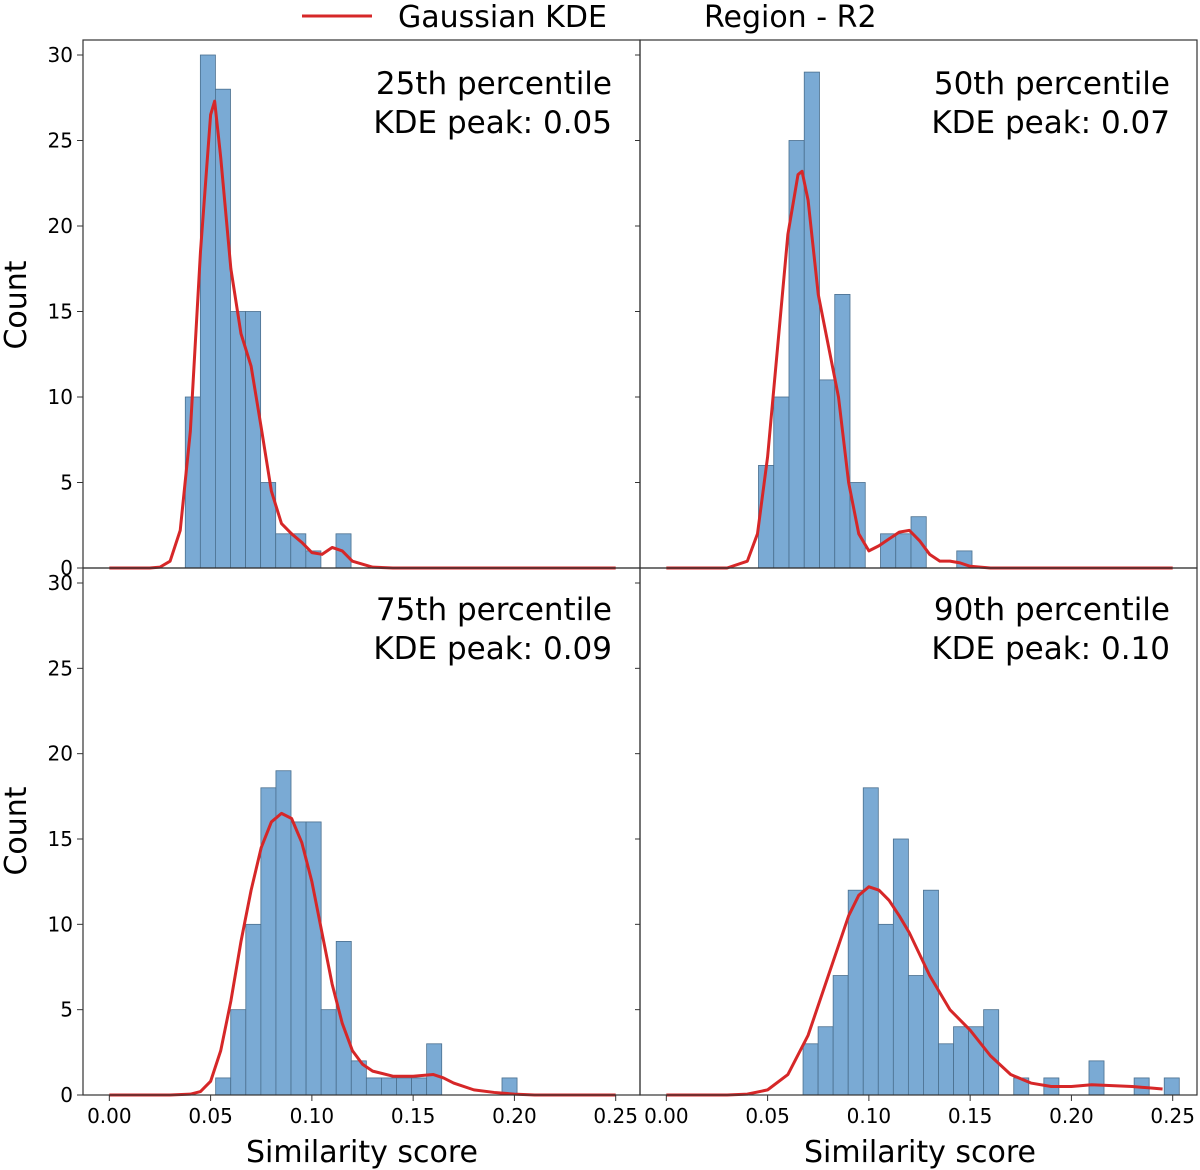  What do you see at coordinates (1052, 84) in the screenshot?
I see `panel-title-line1: 50th percentile` at bounding box center [1052, 84].